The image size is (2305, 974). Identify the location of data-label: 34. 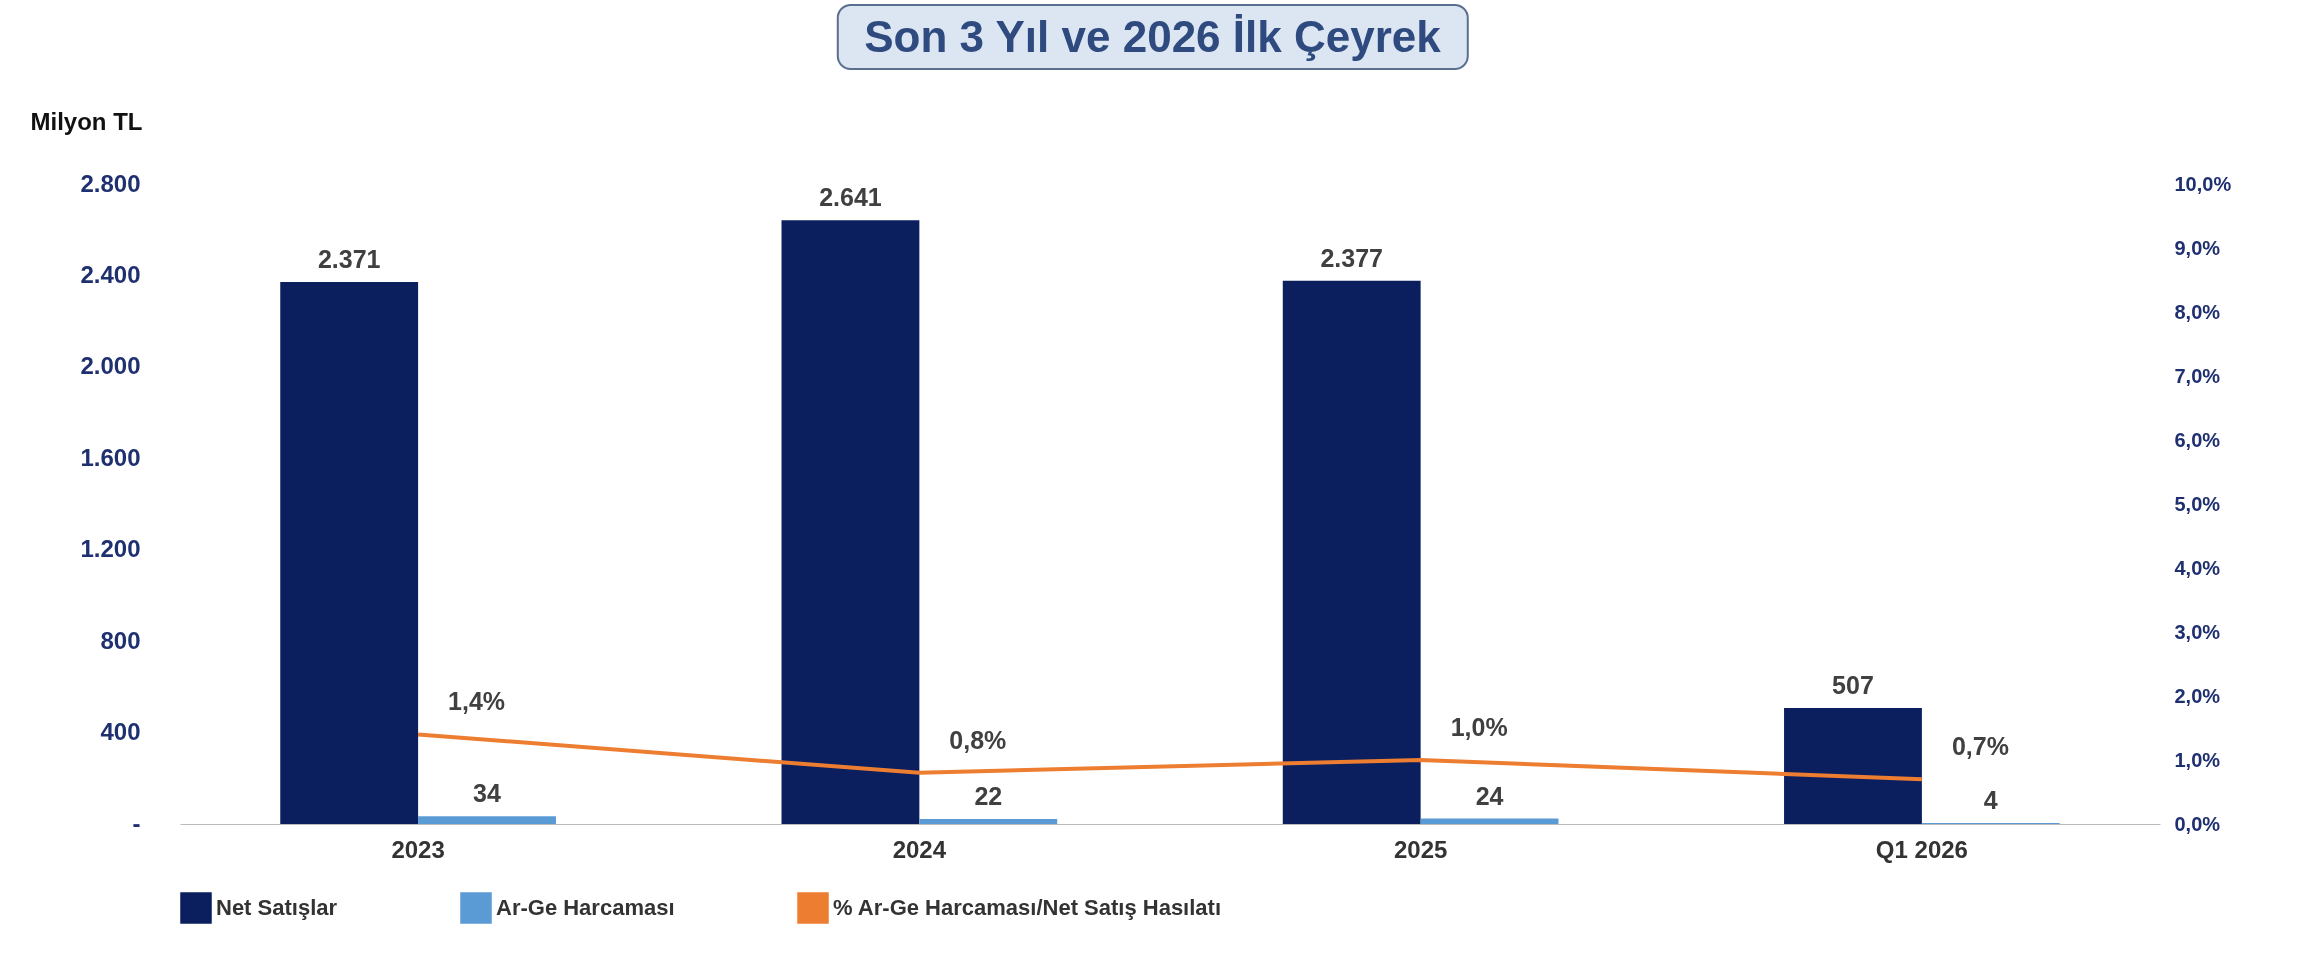
(487, 793).